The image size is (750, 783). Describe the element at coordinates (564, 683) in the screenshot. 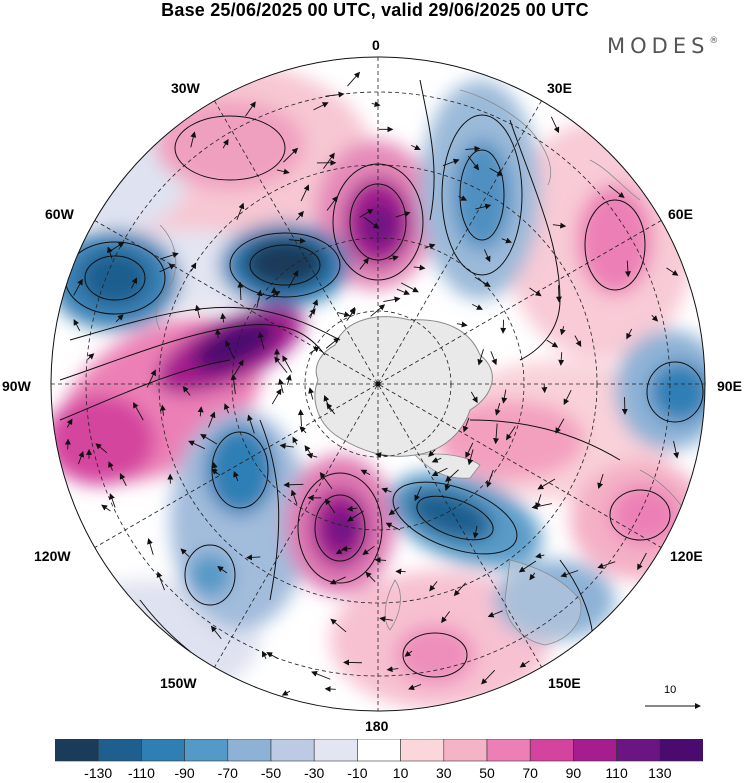

I see `lon-label-150e: 150E` at that location.